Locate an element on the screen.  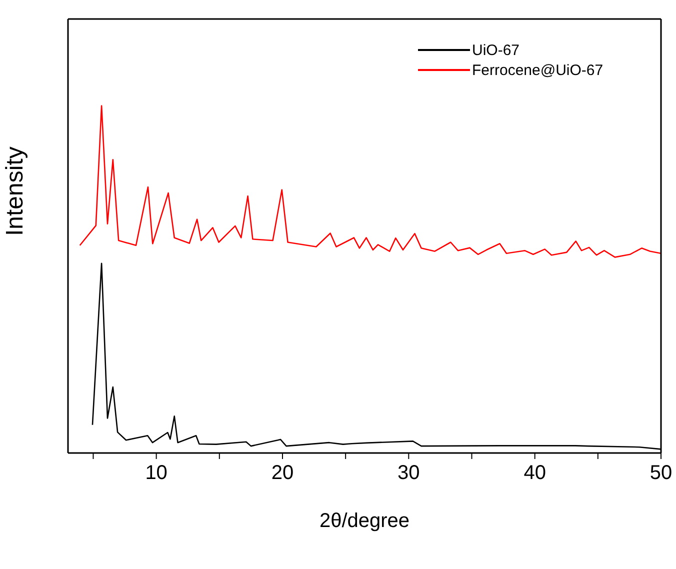
legend-label: Ferrocene@UiO-67 is located at coordinates (538, 70).